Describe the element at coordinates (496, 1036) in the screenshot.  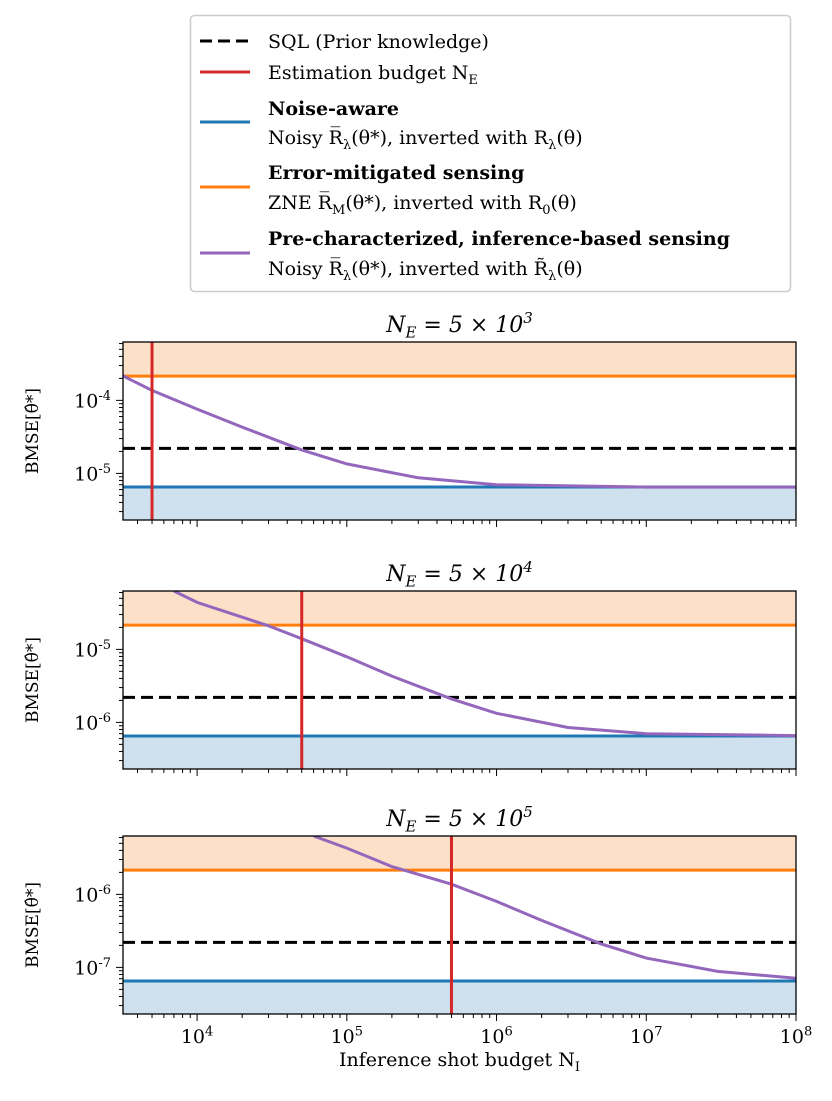
I see `x-tick-label: 106​` at that location.